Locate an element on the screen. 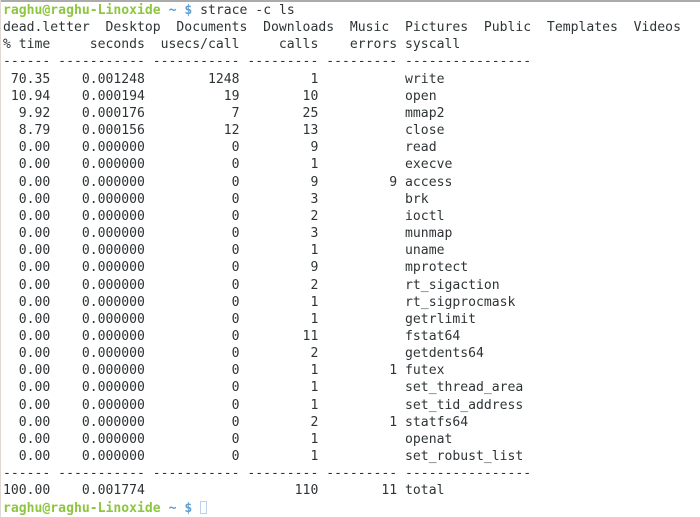 The height and width of the screenshot is (517, 700). strace-row-line: 0.00 0.000000 0 2 getdents64 is located at coordinates (243, 354).